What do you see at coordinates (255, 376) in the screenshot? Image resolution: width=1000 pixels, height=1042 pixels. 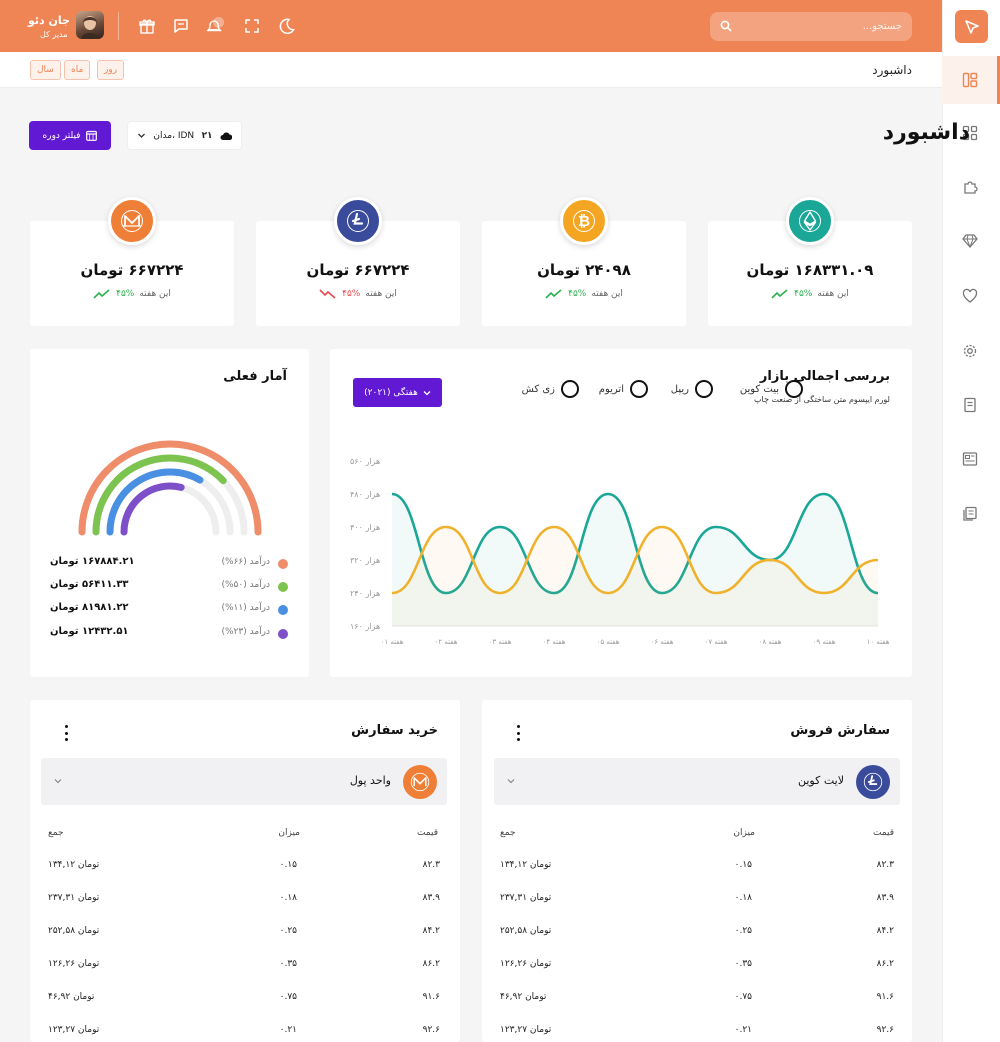 I see `current-stats-title: آمار فعلی` at bounding box center [255, 376].